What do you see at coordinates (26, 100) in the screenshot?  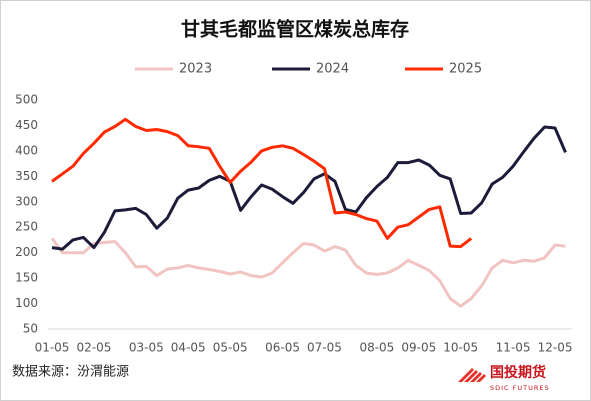 I see `y-tick-label: 500` at bounding box center [26, 100].